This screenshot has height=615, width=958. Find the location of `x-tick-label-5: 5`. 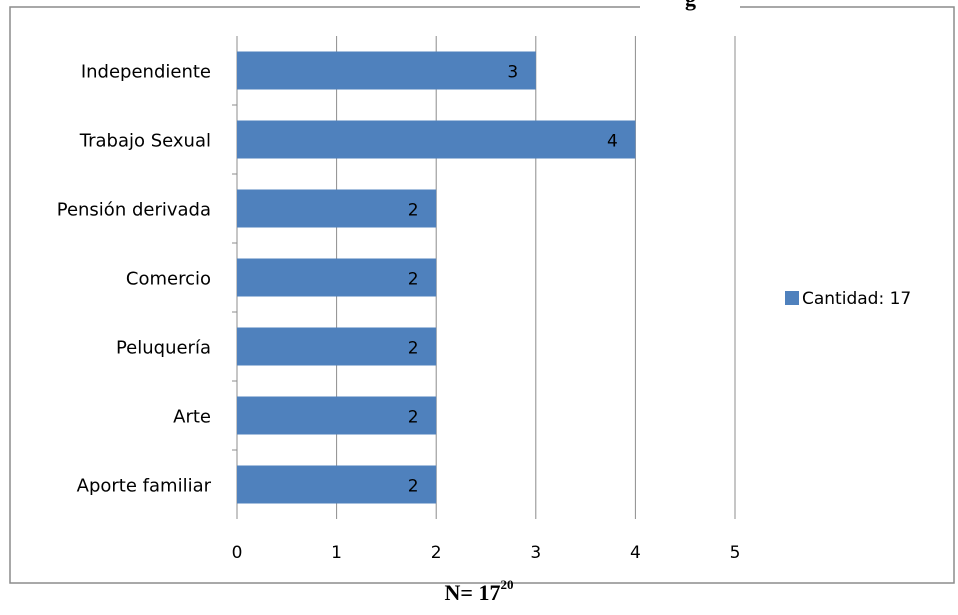

x-tick-label-5: 5 is located at coordinates (735, 553).